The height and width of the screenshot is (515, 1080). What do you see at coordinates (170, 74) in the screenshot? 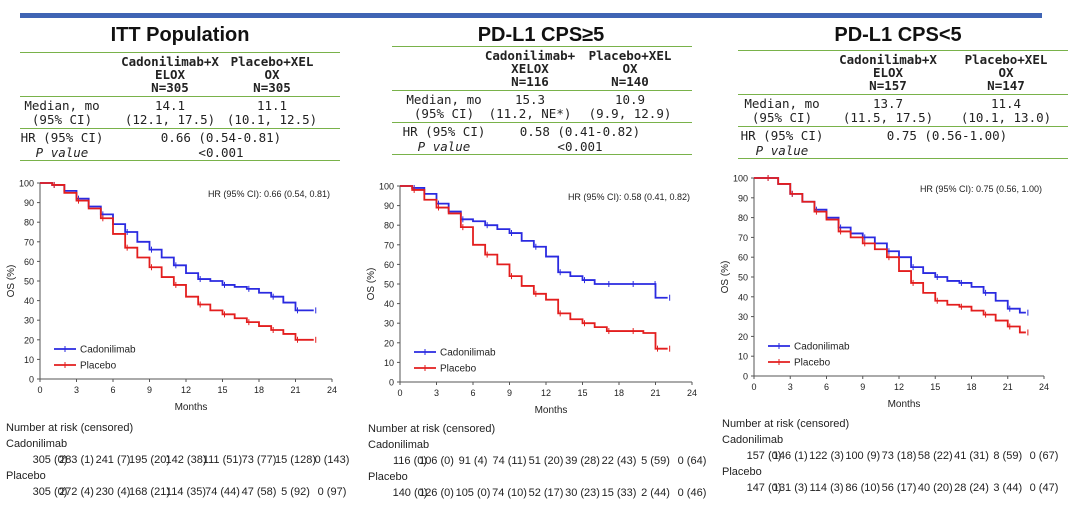
I see `arm-header-cadonilimab: ELOX` at bounding box center [170, 74].